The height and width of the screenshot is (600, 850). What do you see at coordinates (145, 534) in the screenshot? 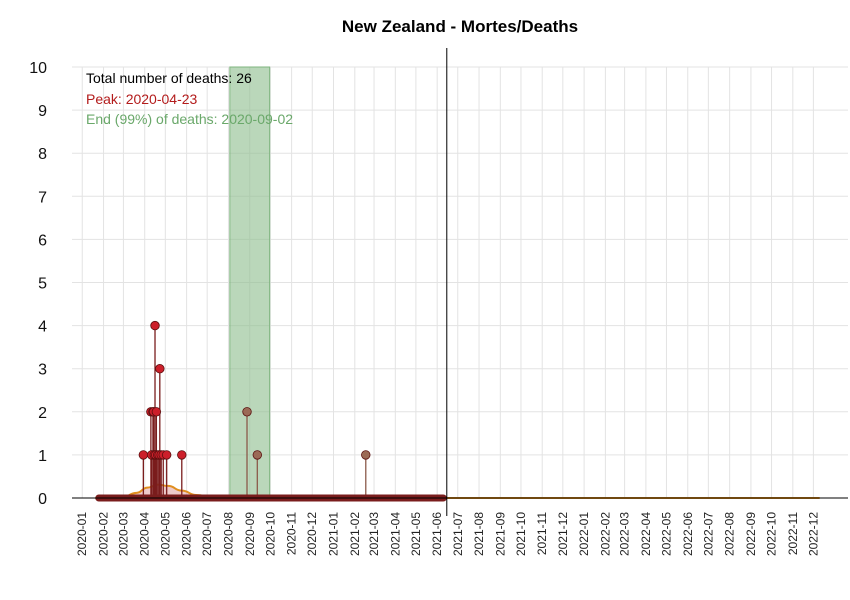
I see `x-tick-label: 2020-04` at bounding box center [145, 534].